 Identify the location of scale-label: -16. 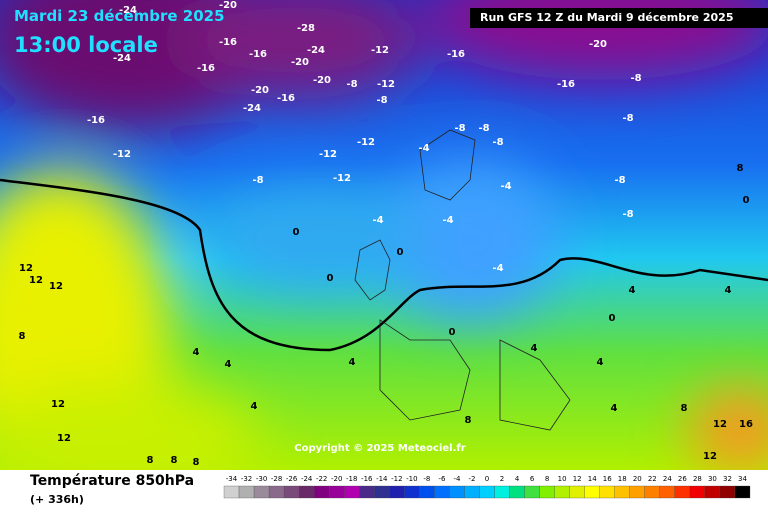
(367, 479).